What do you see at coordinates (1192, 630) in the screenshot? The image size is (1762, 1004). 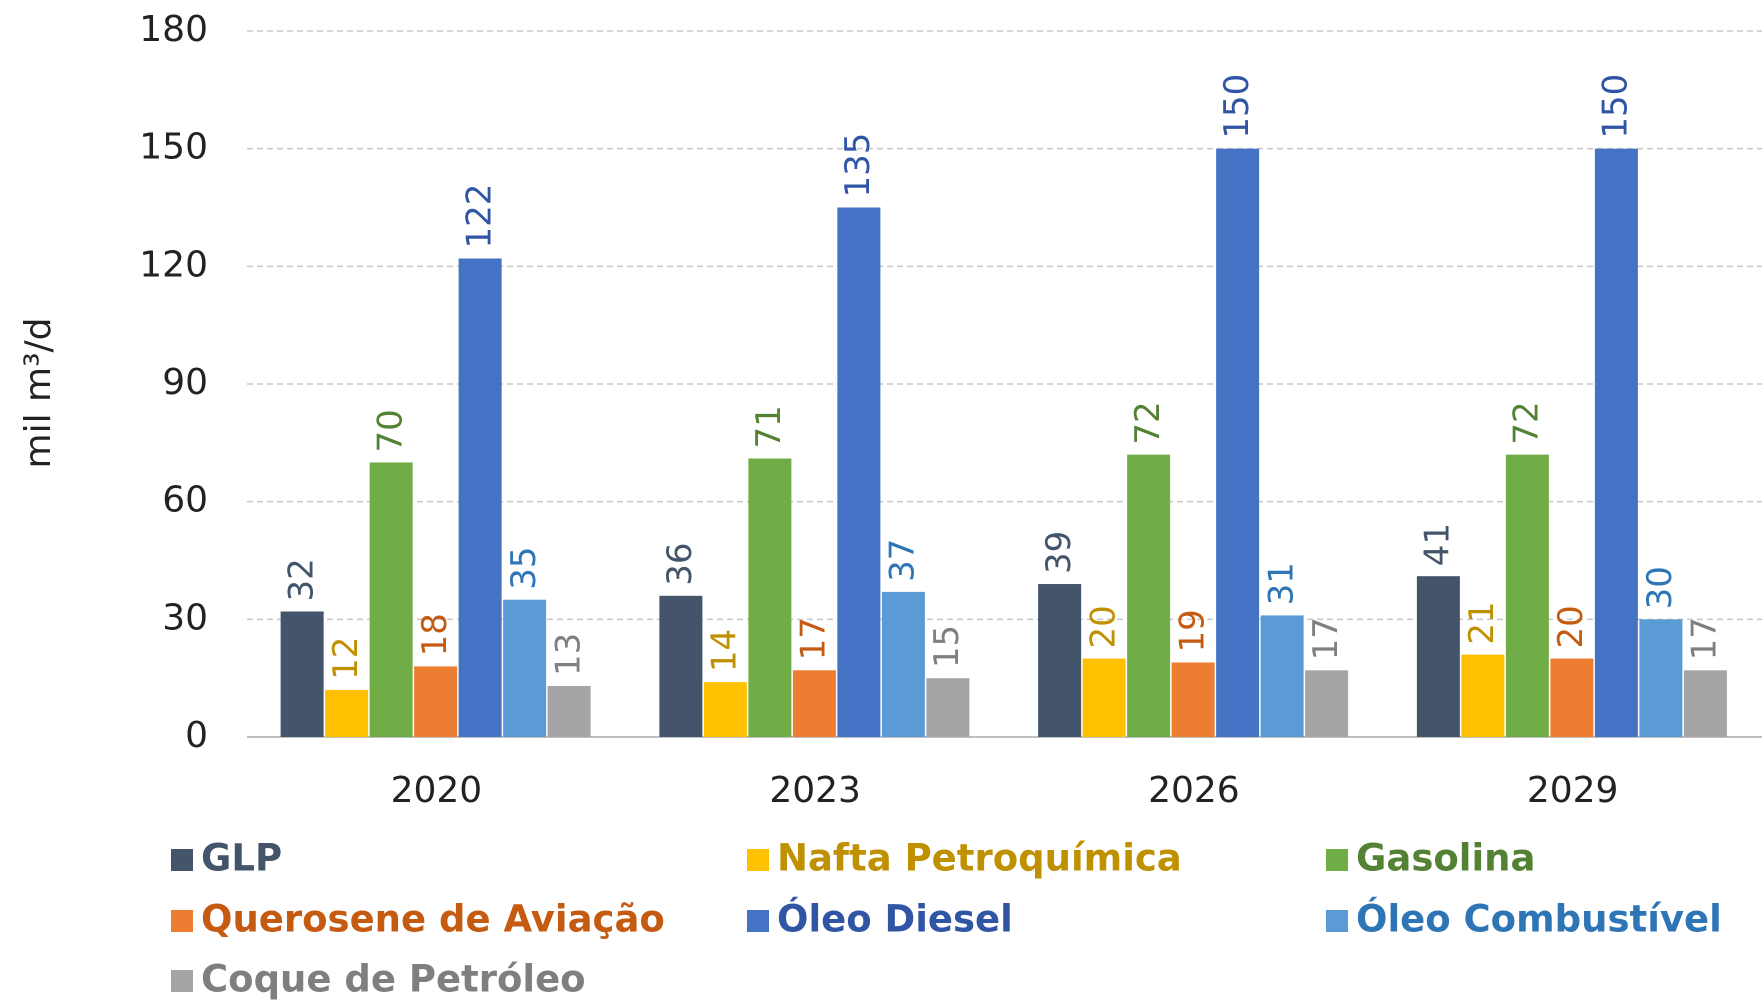 I see `value-label: 19` at bounding box center [1192, 630].